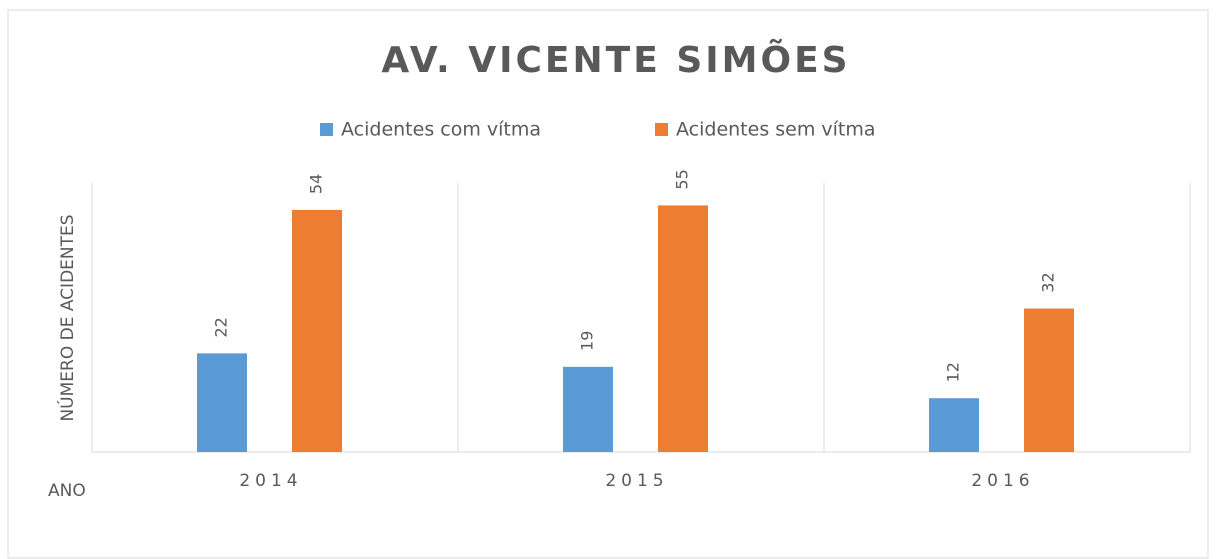 The height and width of the screenshot is (559, 1216). I want to click on data-label: 54, so click(316, 184).